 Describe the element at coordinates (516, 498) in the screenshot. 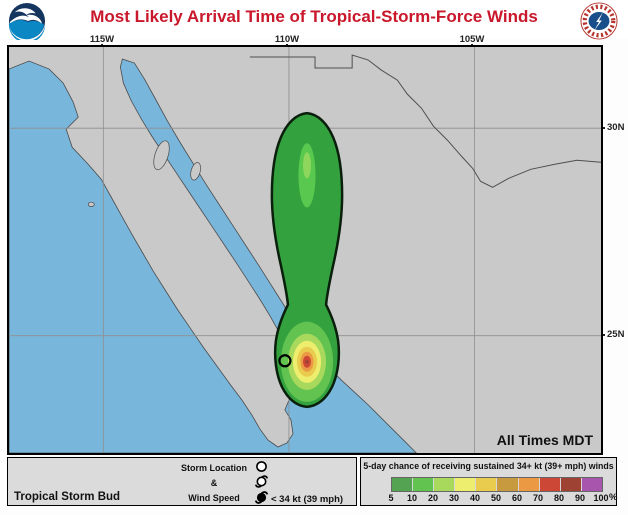

I see `colorbar-tick-label: 60` at that location.